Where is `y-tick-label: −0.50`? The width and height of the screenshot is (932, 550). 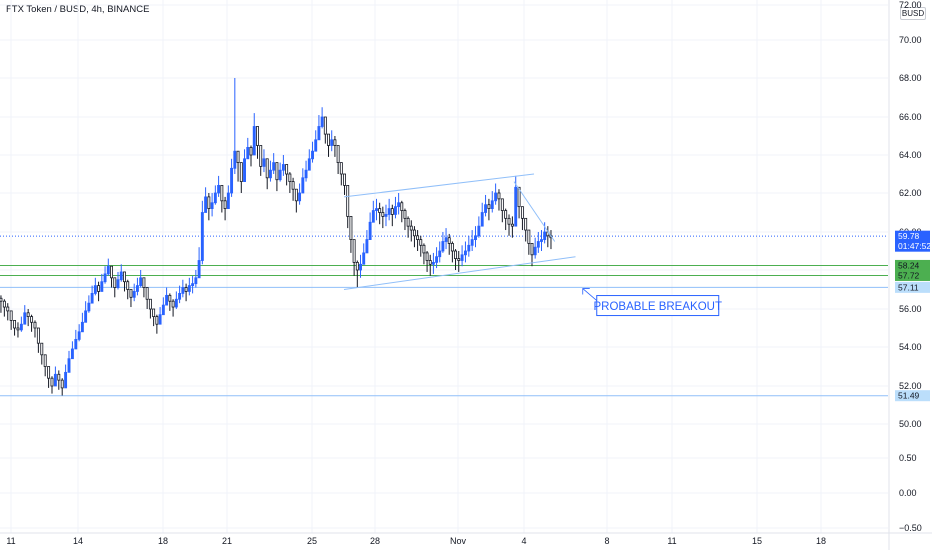
y-tick-label: −0.50 is located at coordinates (910, 528).